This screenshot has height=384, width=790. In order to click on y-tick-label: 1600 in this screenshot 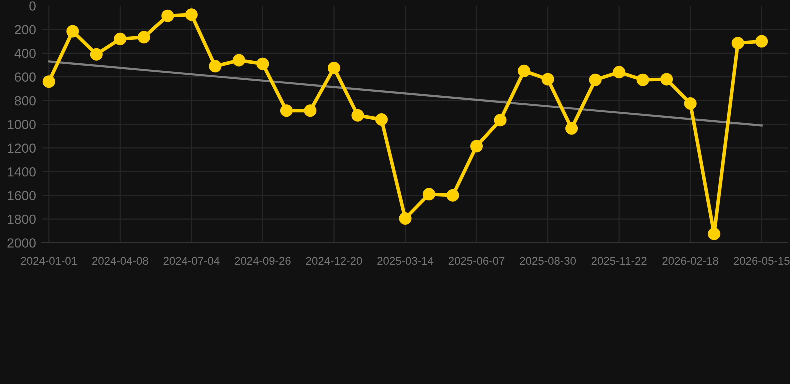, I will do `click(22, 196)`.